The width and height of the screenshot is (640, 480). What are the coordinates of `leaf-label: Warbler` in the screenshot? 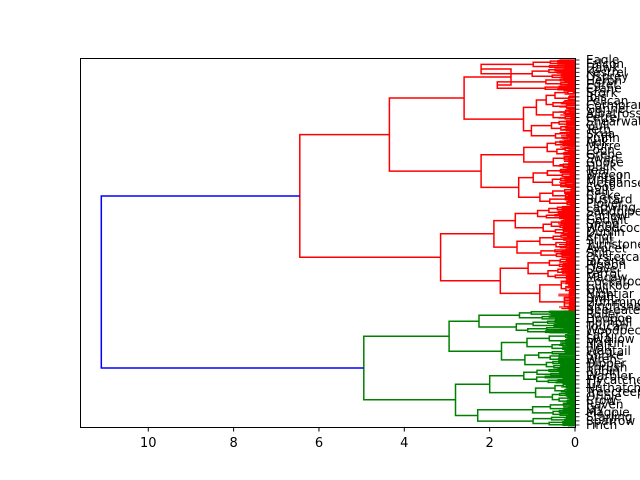 It's located at (609, 376).